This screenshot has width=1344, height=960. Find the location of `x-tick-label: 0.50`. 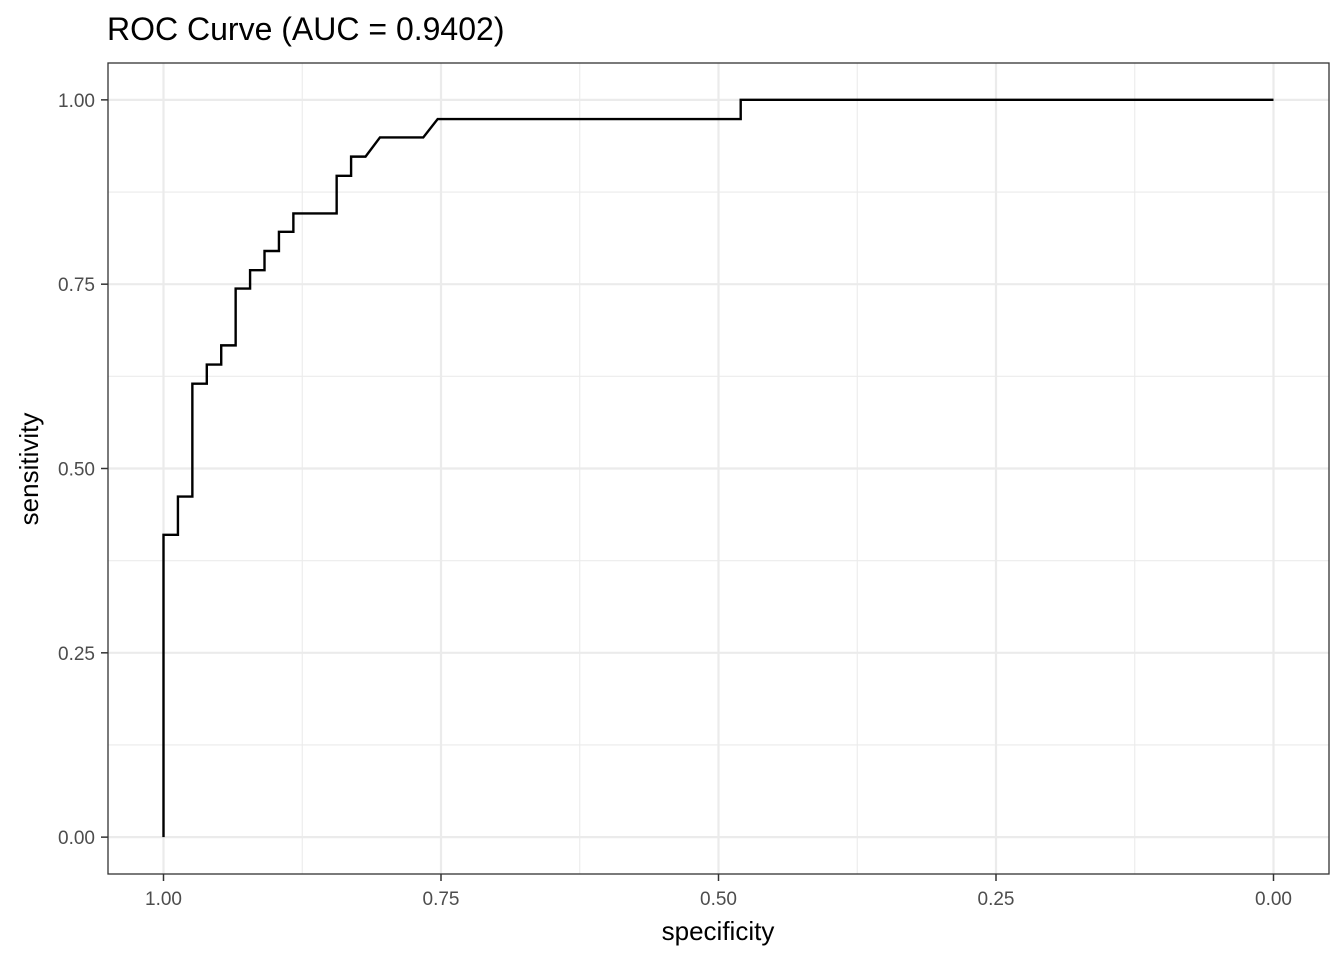

x-tick-label: 0.50 is located at coordinates (718, 899).